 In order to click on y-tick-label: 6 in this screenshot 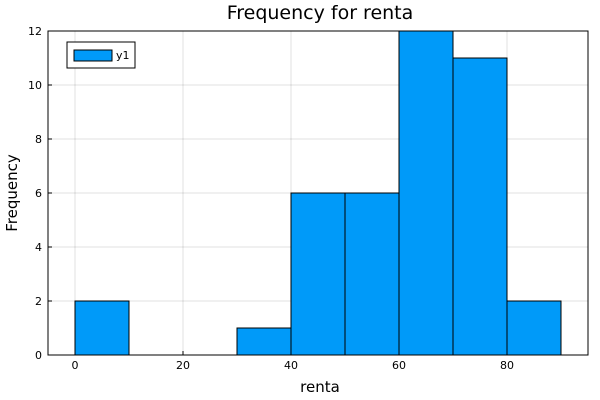, I will do `click(38, 193)`.